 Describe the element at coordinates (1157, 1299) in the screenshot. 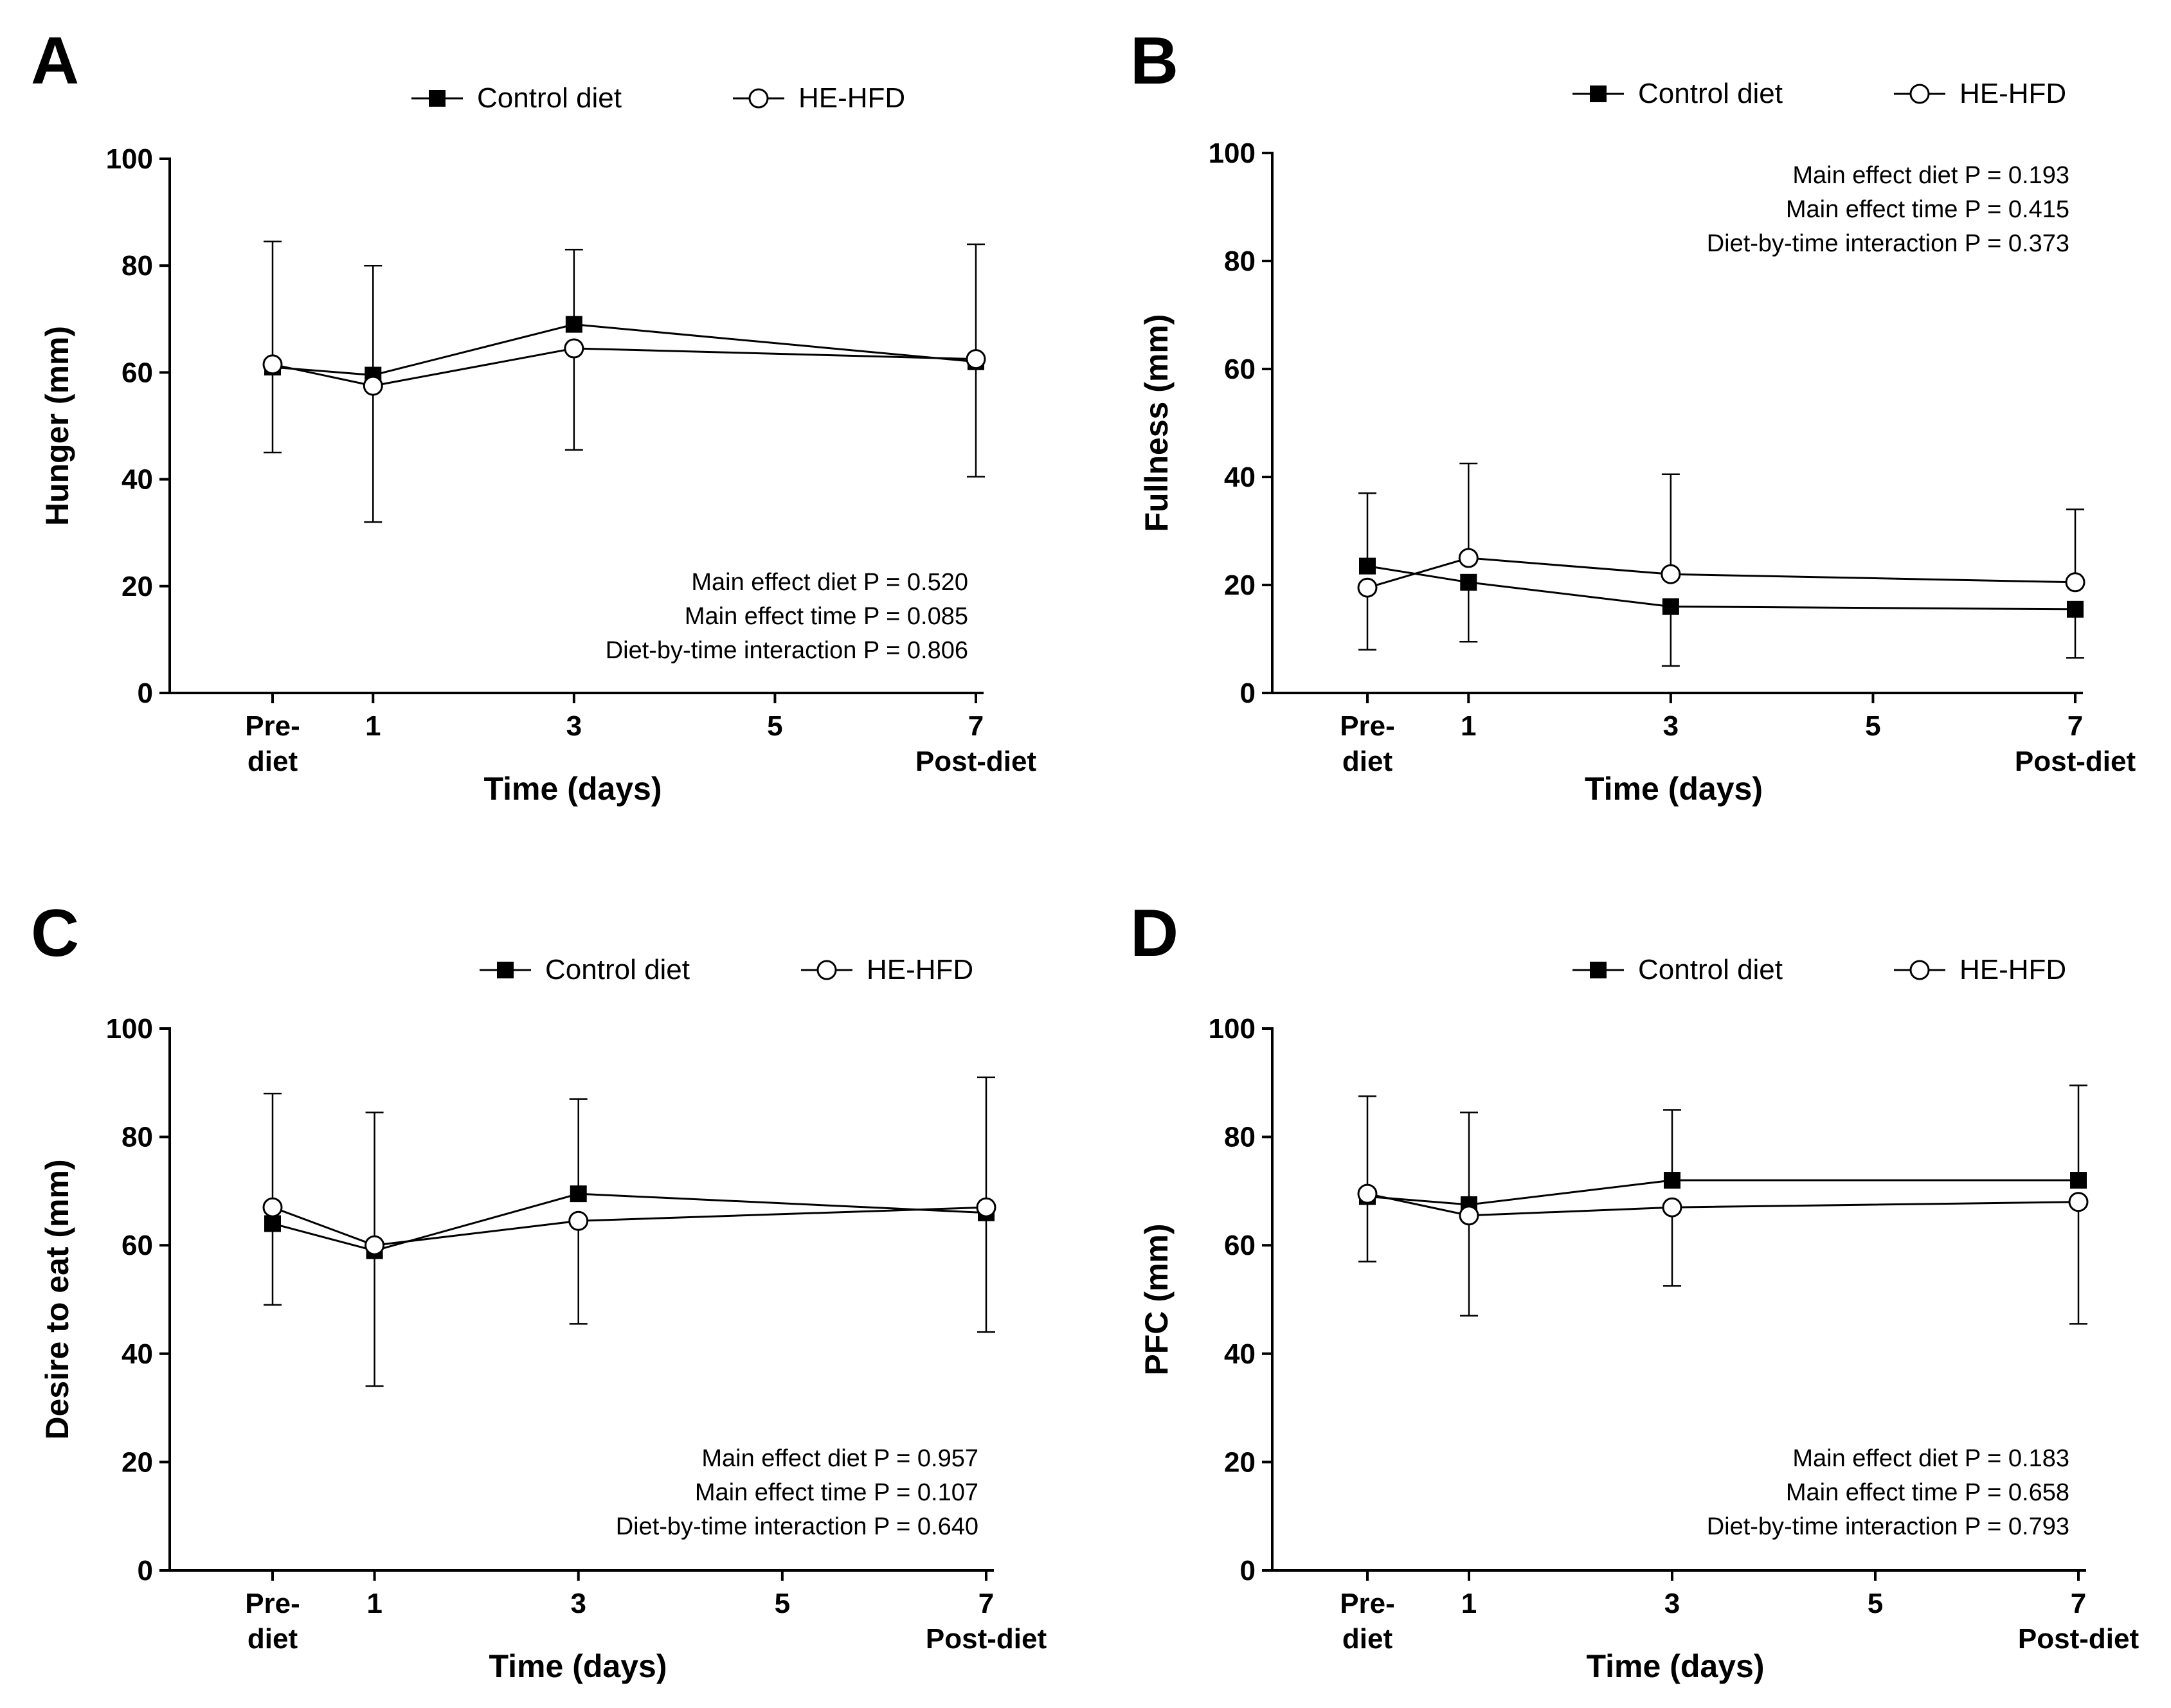

I see `y-axis-title: PFC (mm)` at that location.